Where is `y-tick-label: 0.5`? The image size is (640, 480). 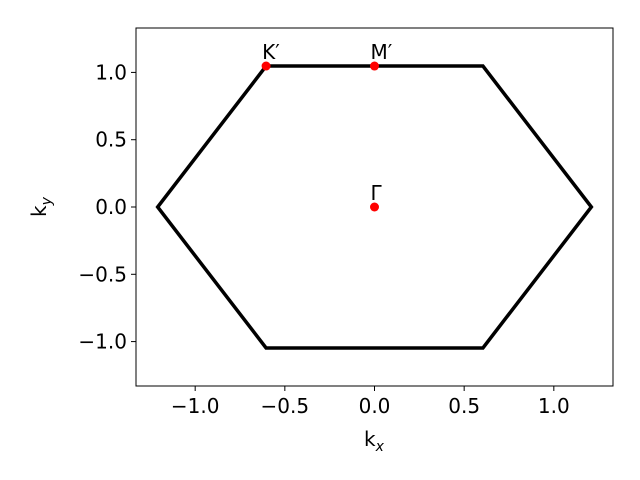 y-tick-label: 0.5 is located at coordinates (111, 140).